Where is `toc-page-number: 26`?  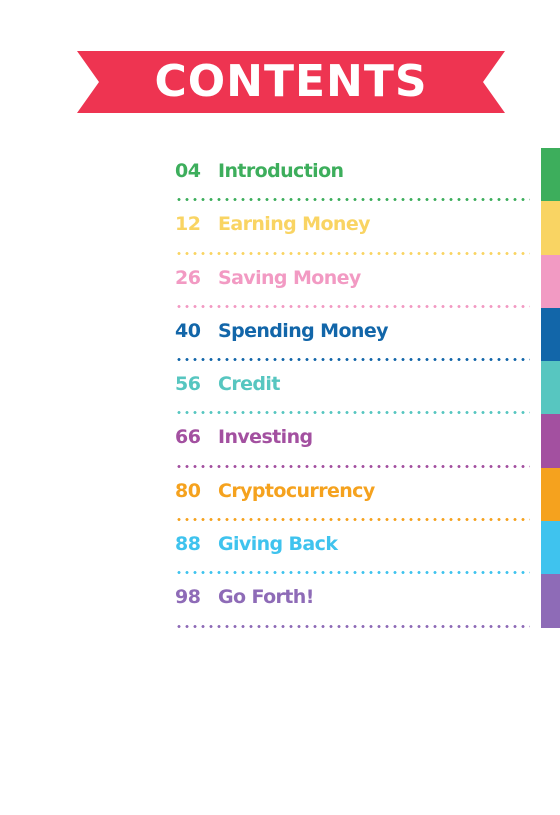 toc-page-number: 26 is located at coordinates (188, 277).